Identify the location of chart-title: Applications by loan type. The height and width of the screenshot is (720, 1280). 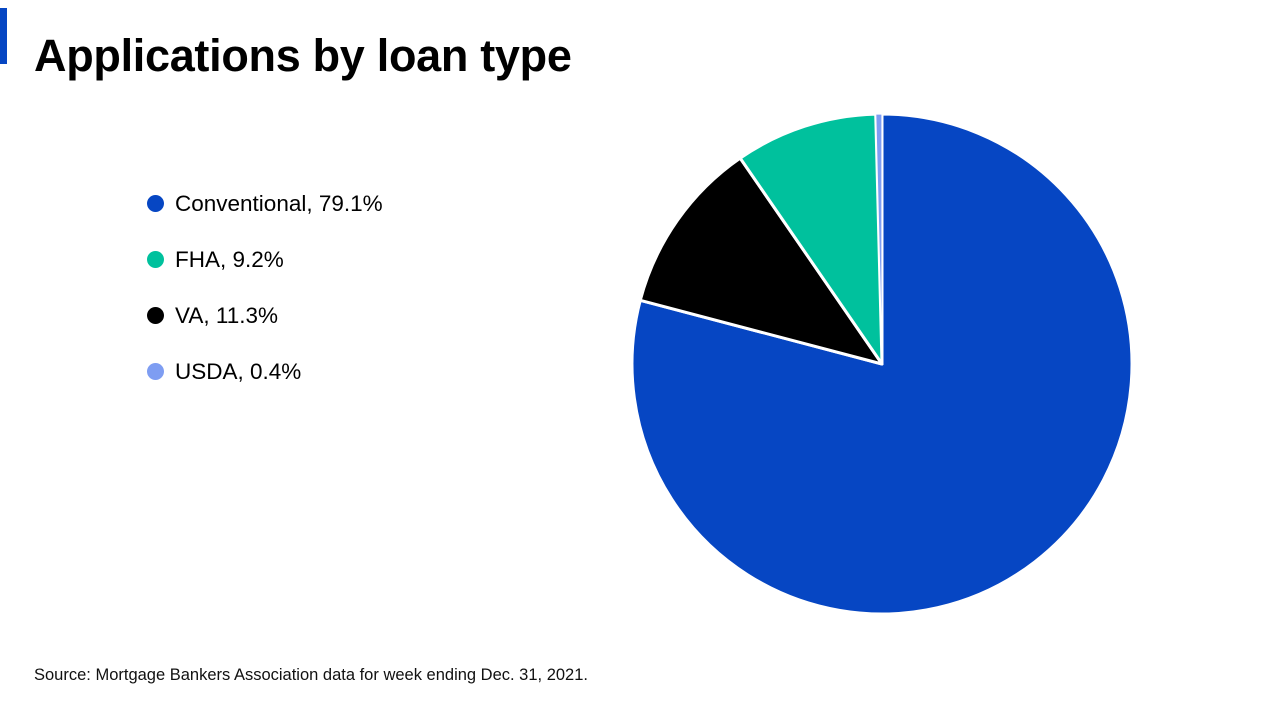
(303, 55).